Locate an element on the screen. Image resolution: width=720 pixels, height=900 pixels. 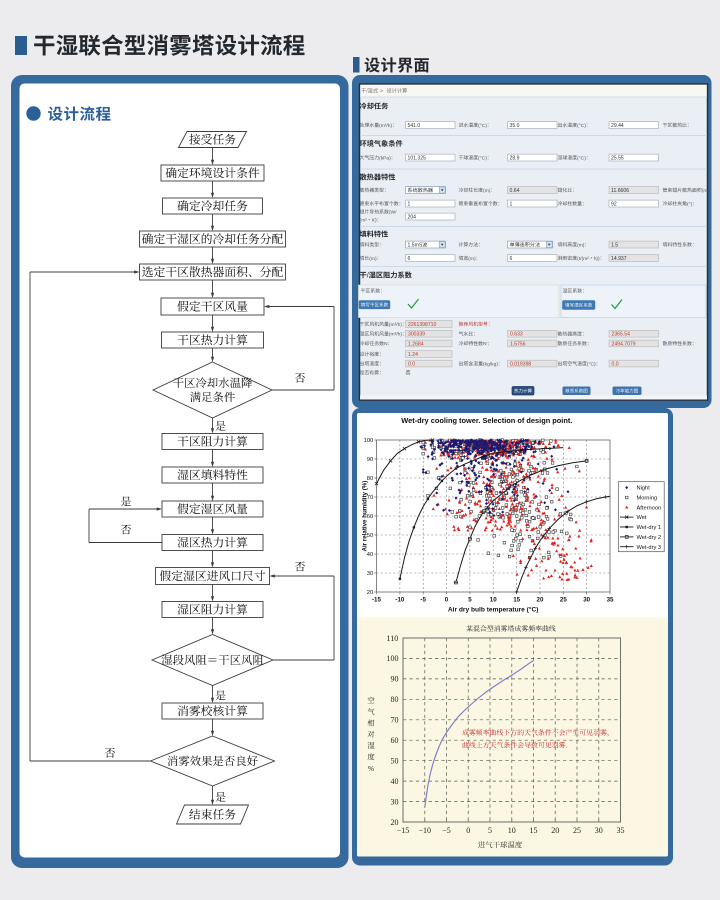
svg-text: Air relative humidity (%) is located at coordinates (365, 516).